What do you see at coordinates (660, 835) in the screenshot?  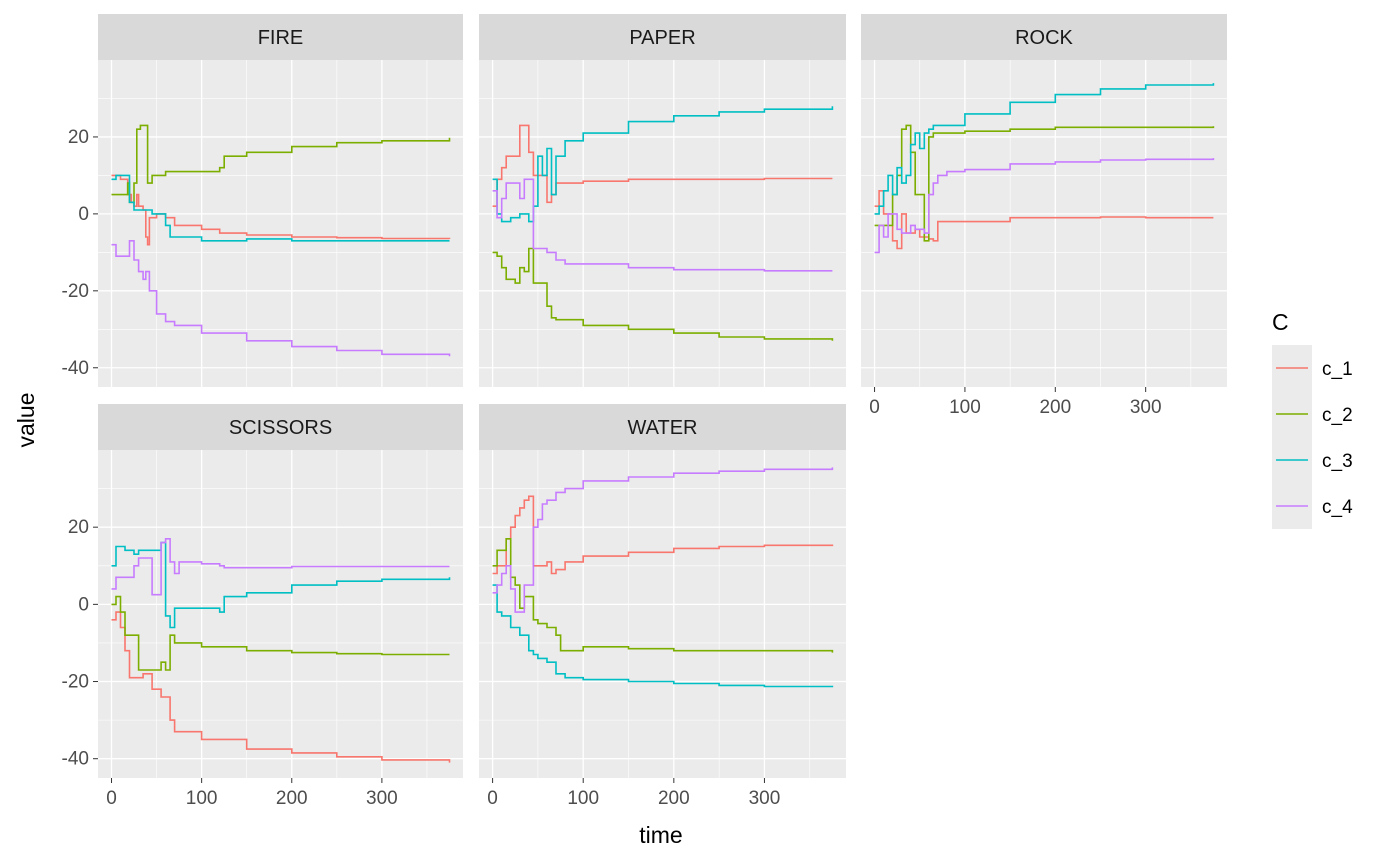 I see `x-axis-title: time` at bounding box center [660, 835].